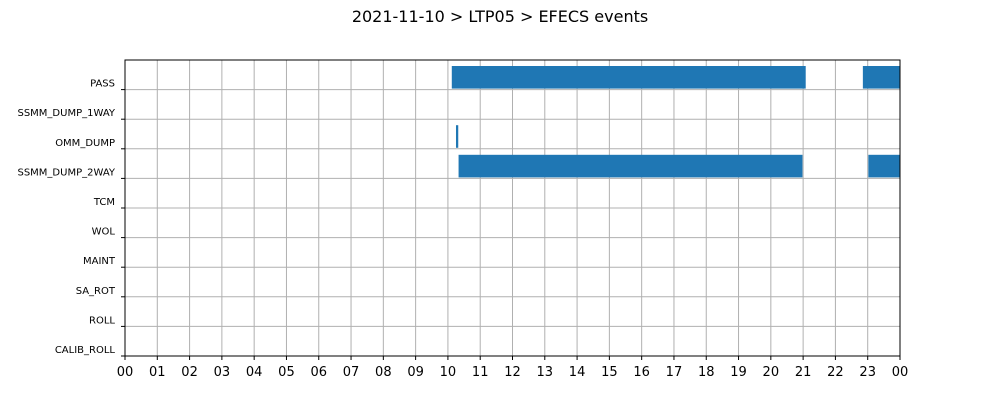 The width and height of the screenshot is (1000, 400). What do you see at coordinates (318, 372) in the screenshot?
I see `x-tick-label: 06` at bounding box center [318, 372].